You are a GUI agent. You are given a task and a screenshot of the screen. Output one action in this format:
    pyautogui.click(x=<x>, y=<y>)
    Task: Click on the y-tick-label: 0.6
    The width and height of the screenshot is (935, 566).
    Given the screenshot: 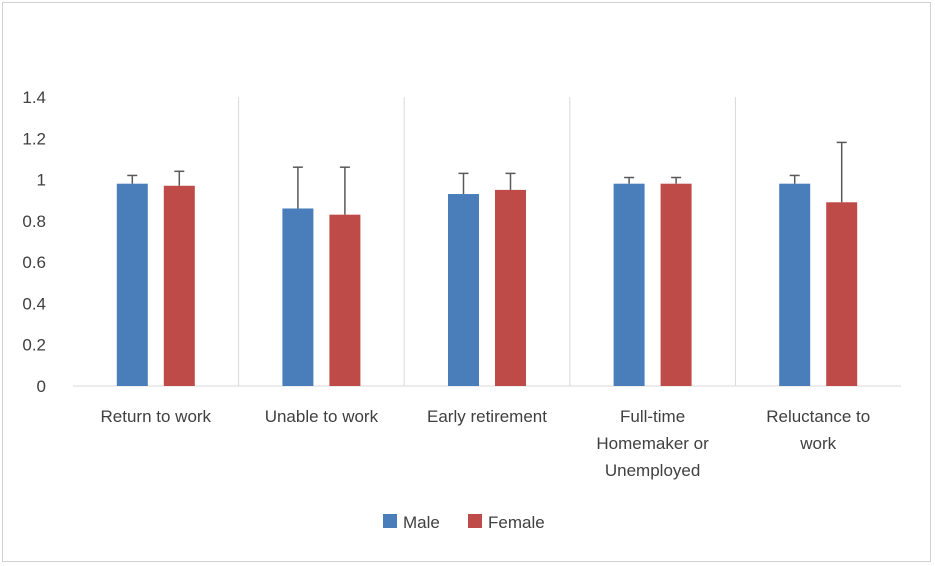 What is the action you would take?
    pyautogui.click(x=34, y=262)
    